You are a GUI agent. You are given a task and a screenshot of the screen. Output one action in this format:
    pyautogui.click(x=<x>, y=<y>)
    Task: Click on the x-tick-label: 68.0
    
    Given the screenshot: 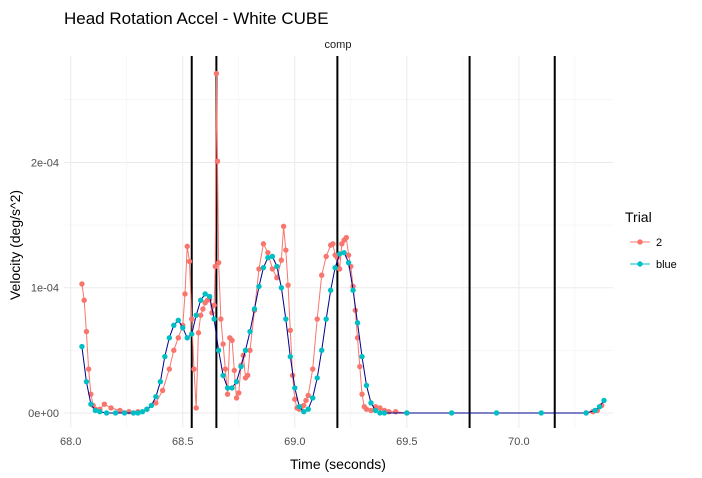 What is the action you would take?
    pyautogui.click(x=70, y=442)
    